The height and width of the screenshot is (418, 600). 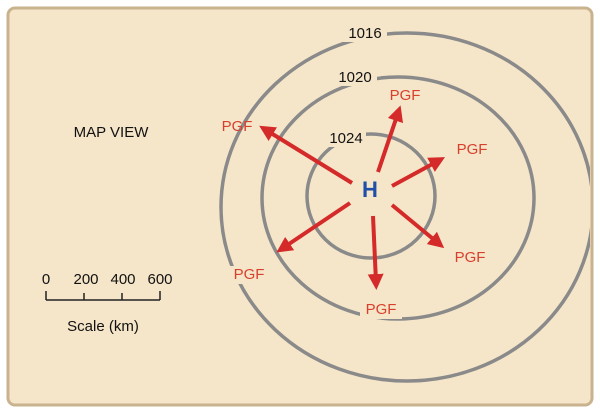 I want to click on scale-caption: Scale (km), so click(x=103, y=326).